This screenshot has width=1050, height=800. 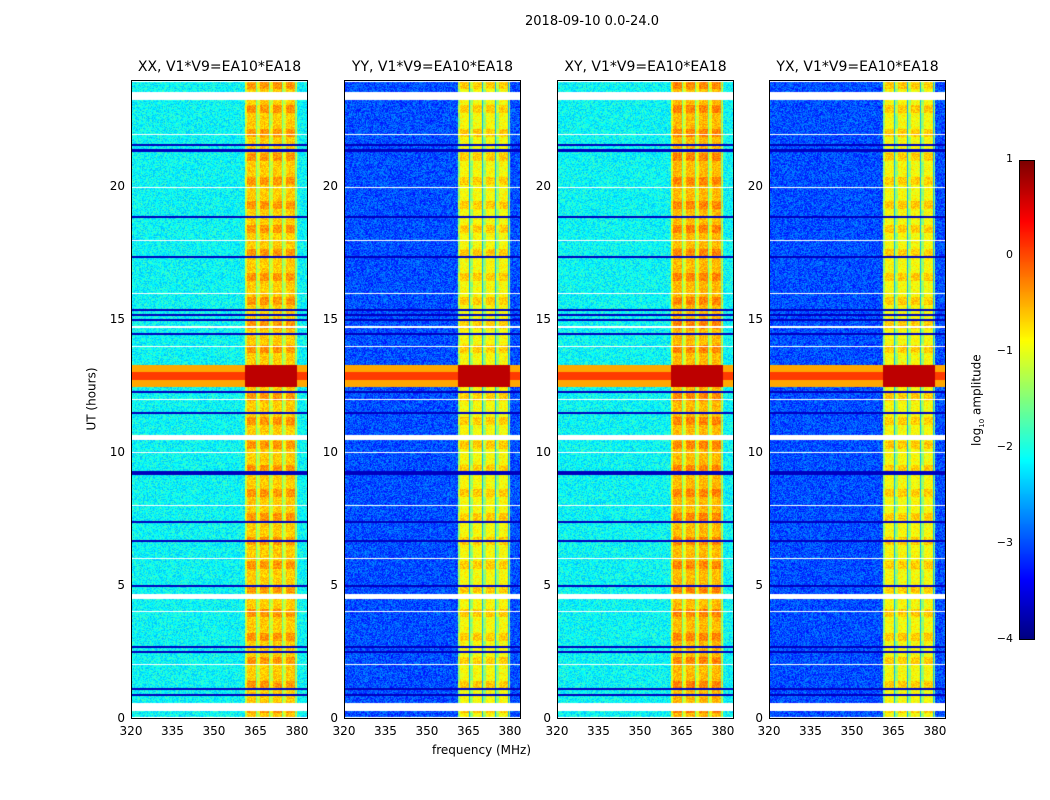 I want to click on colorbar-label: log10 amplitude, so click(x=978, y=400).